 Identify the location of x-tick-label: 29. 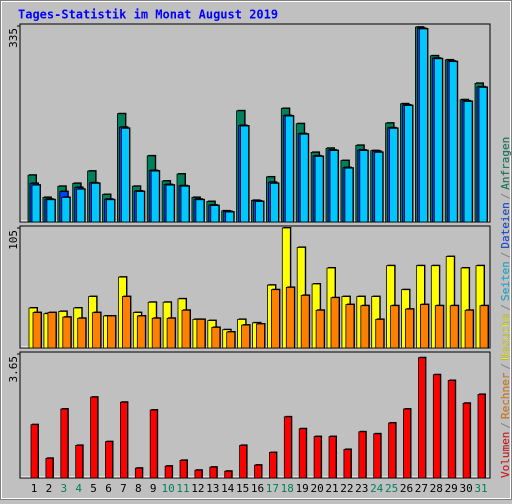
(451, 488).